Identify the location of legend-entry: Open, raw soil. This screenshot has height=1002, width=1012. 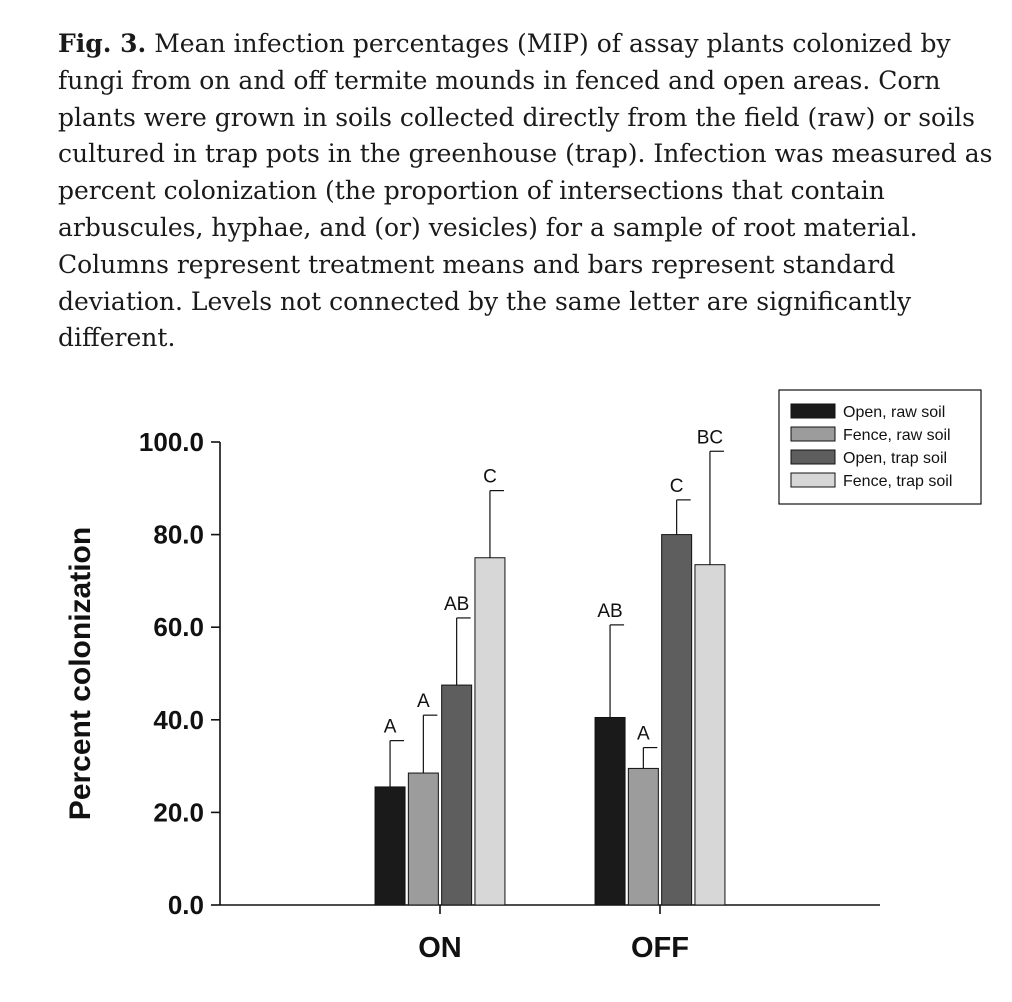
(894, 412).